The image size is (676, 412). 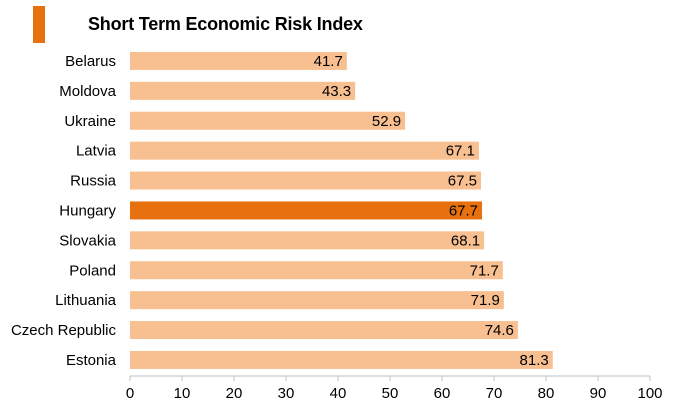 I want to click on category-label: Latvia, so click(x=96, y=151).